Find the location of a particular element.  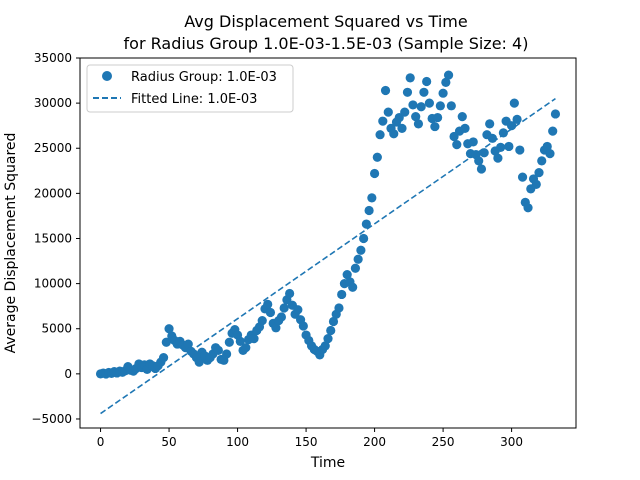

x-tick-label: 300 is located at coordinates (511, 442).